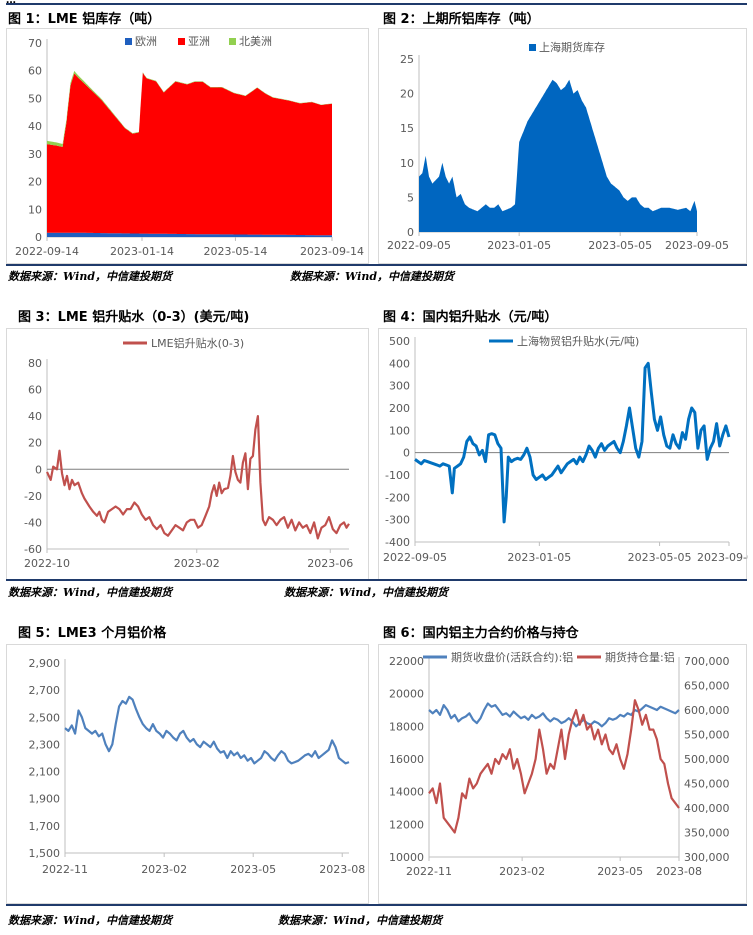 Image resolution: width=753 pixels, height=935 pixels. Describe the element at coordinates (406, 694) in the screenshot. I see `fig6-y-tick: 20000` at that location.